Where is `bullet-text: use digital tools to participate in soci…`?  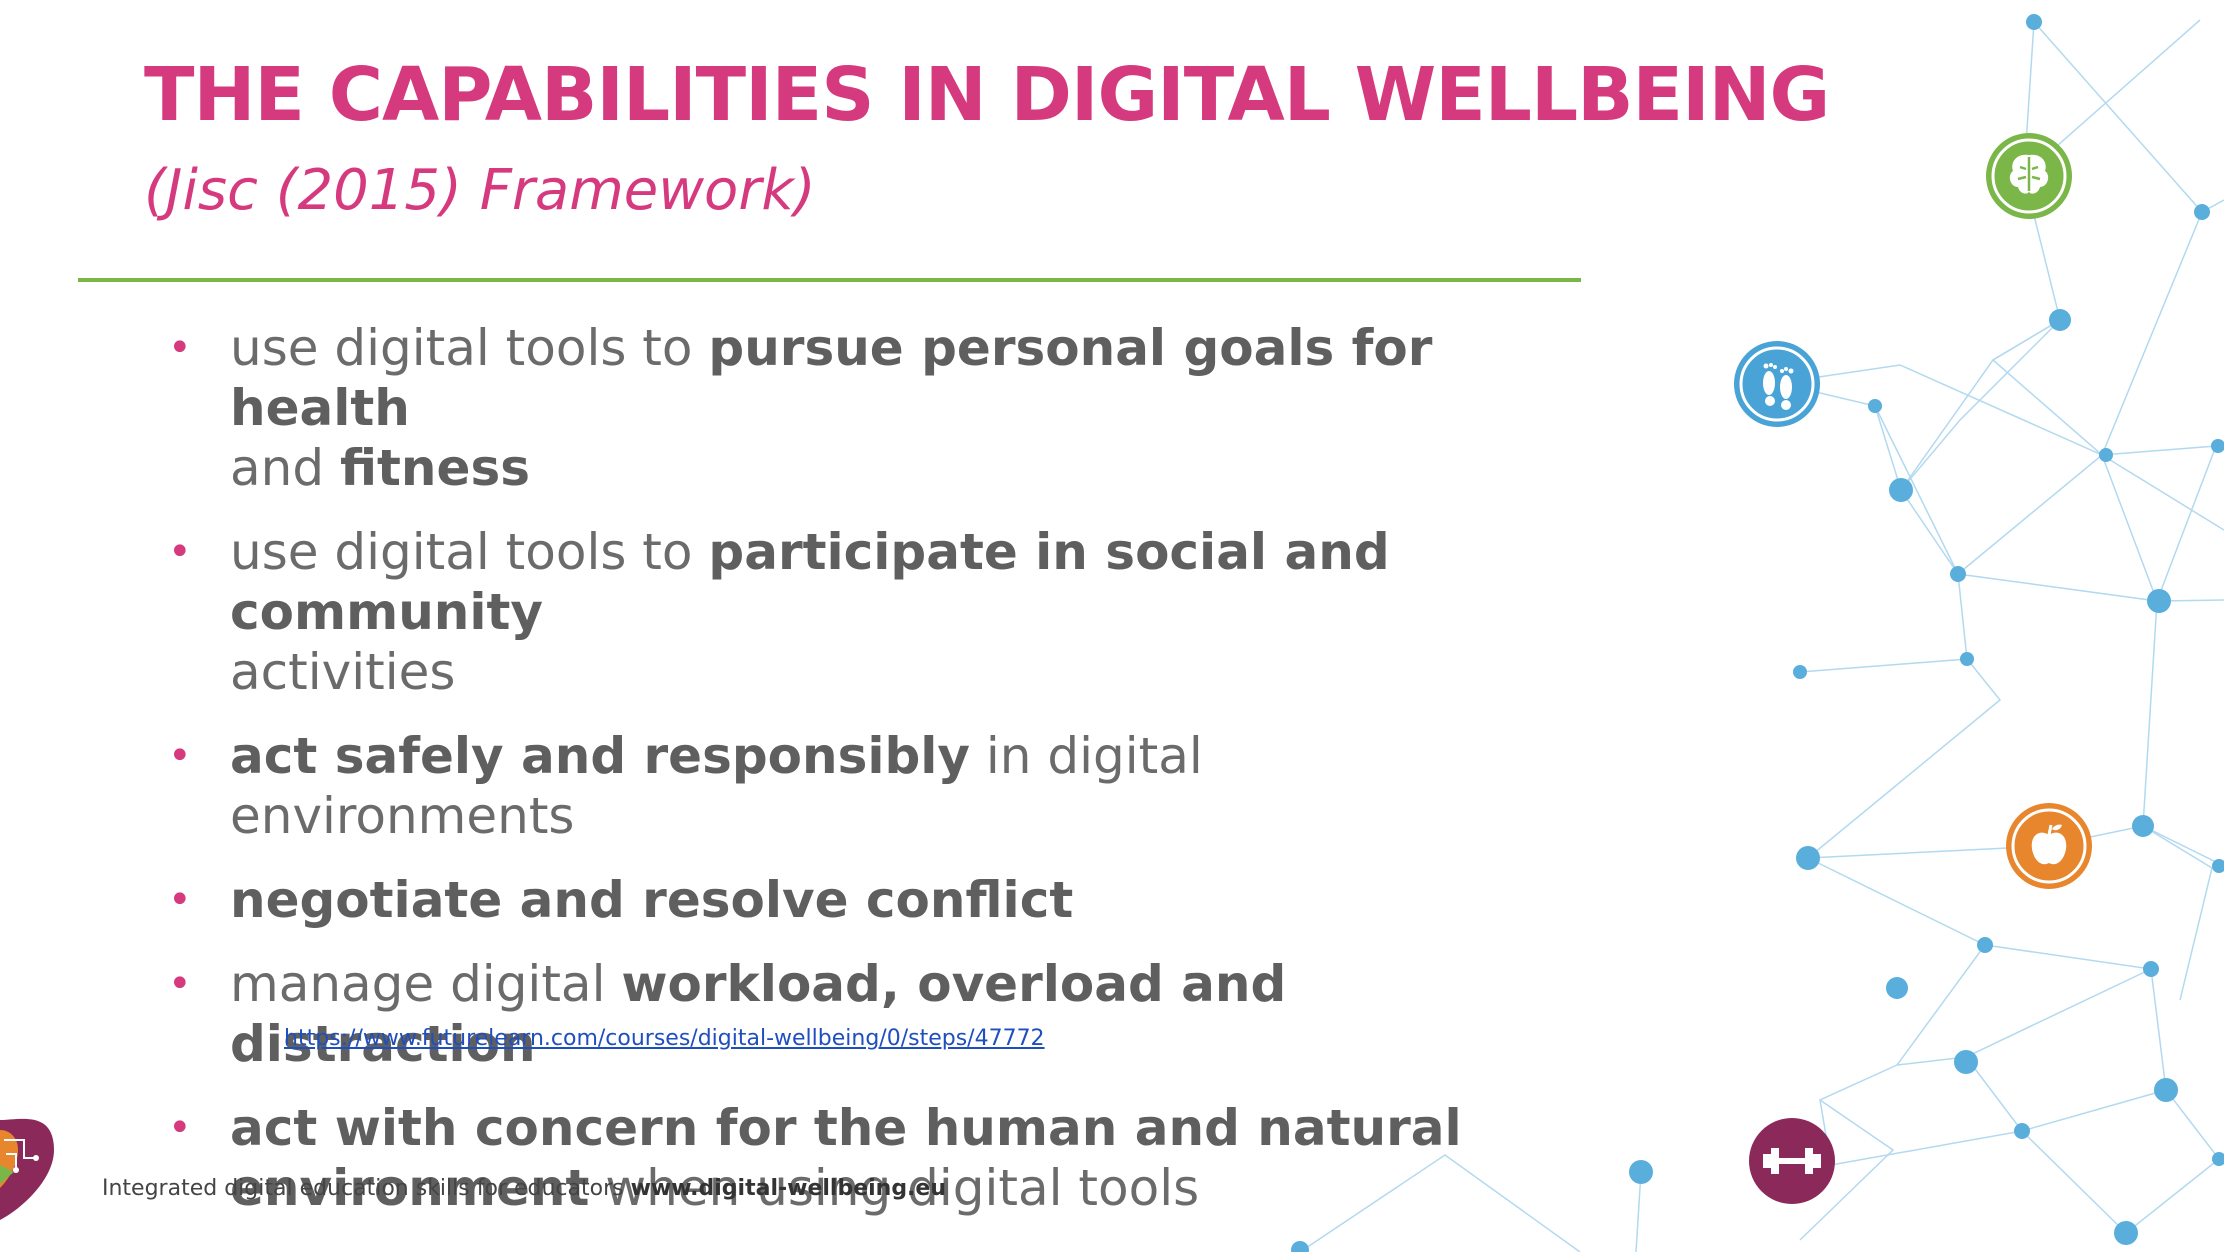 bullet-text: use digital tools to participate in soci… is located at coordinates (810, 612).